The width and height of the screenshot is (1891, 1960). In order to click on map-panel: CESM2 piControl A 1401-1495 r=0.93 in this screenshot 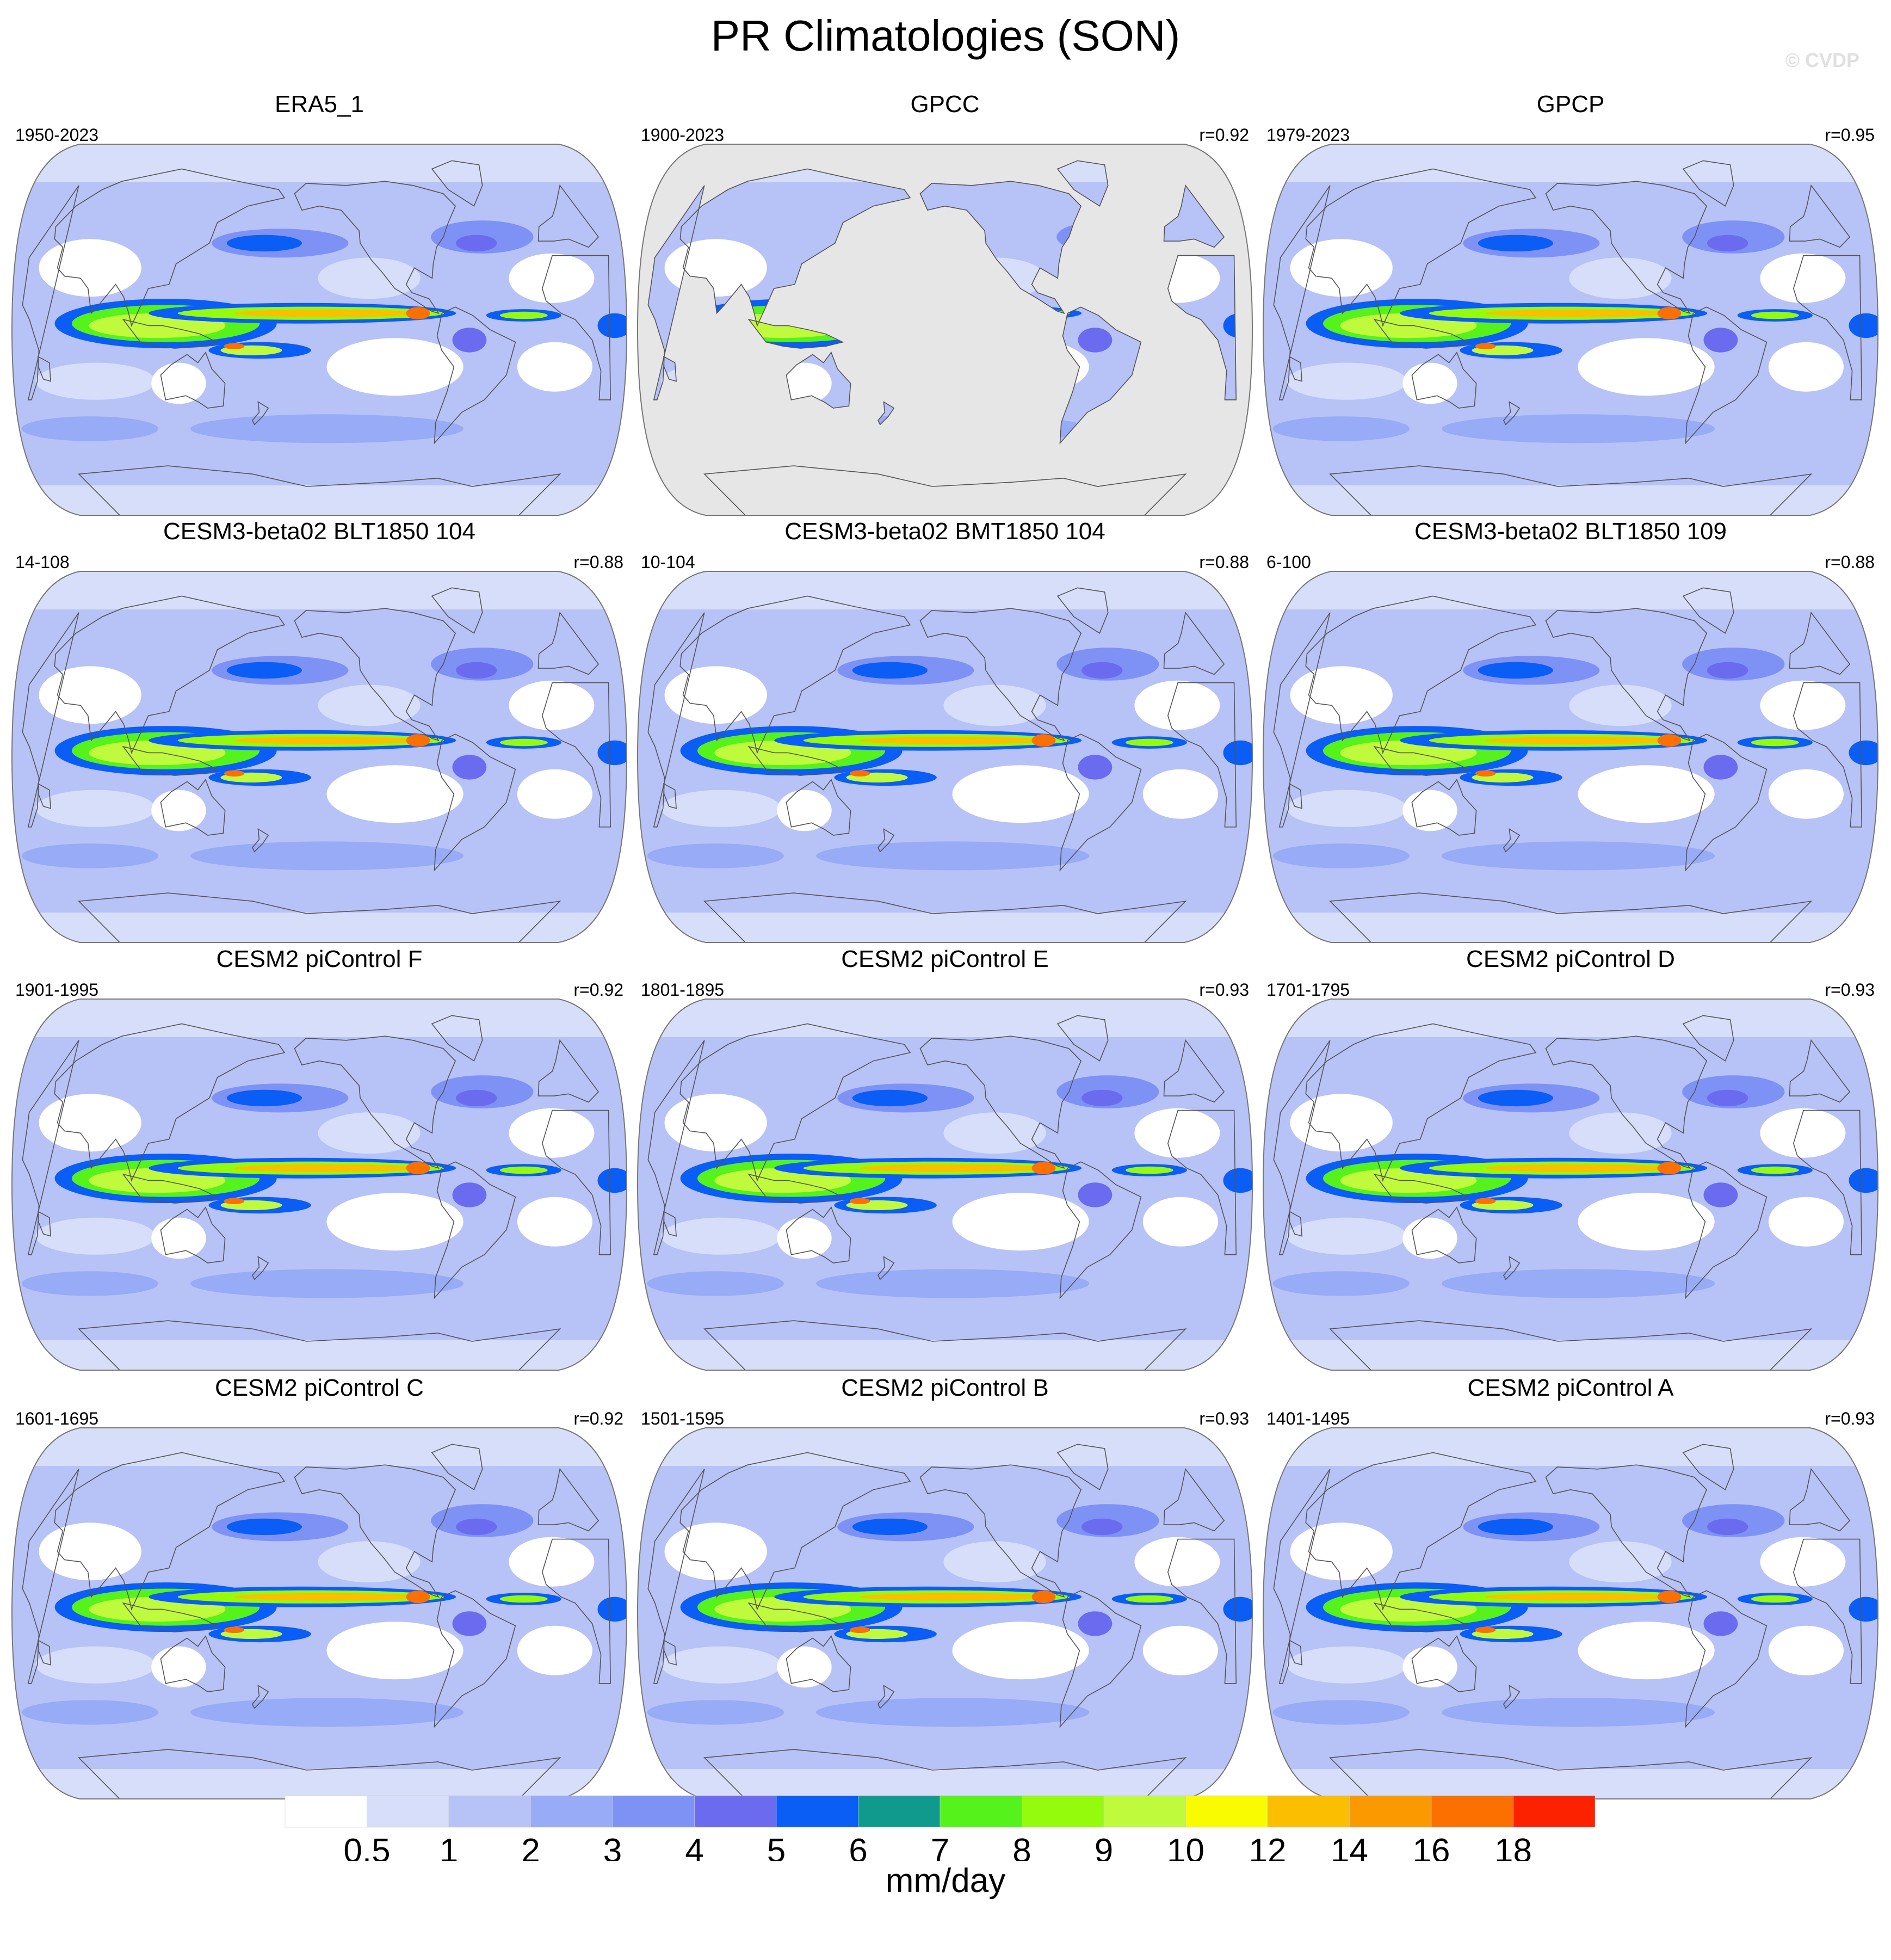, I will do `click(1570, 1587)`.